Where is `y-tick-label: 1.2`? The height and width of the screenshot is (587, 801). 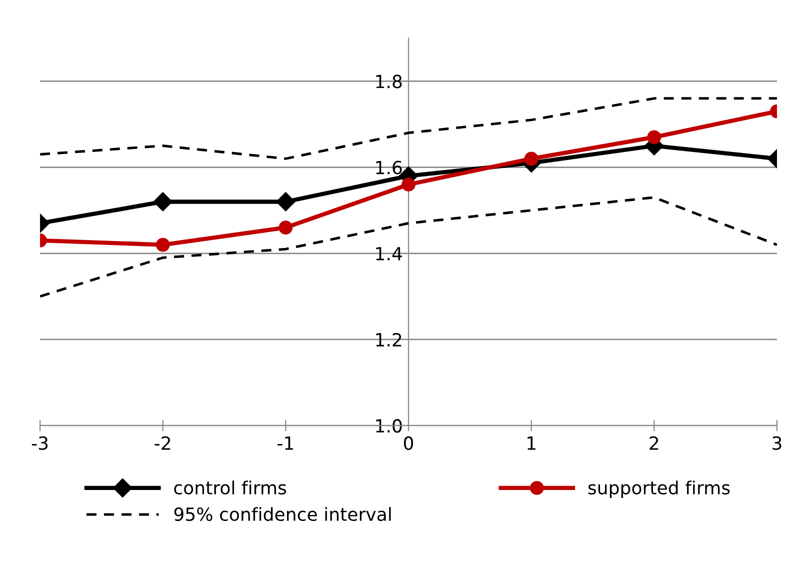 y-tick-label: 1.2 is located at coordinates (389, 339).